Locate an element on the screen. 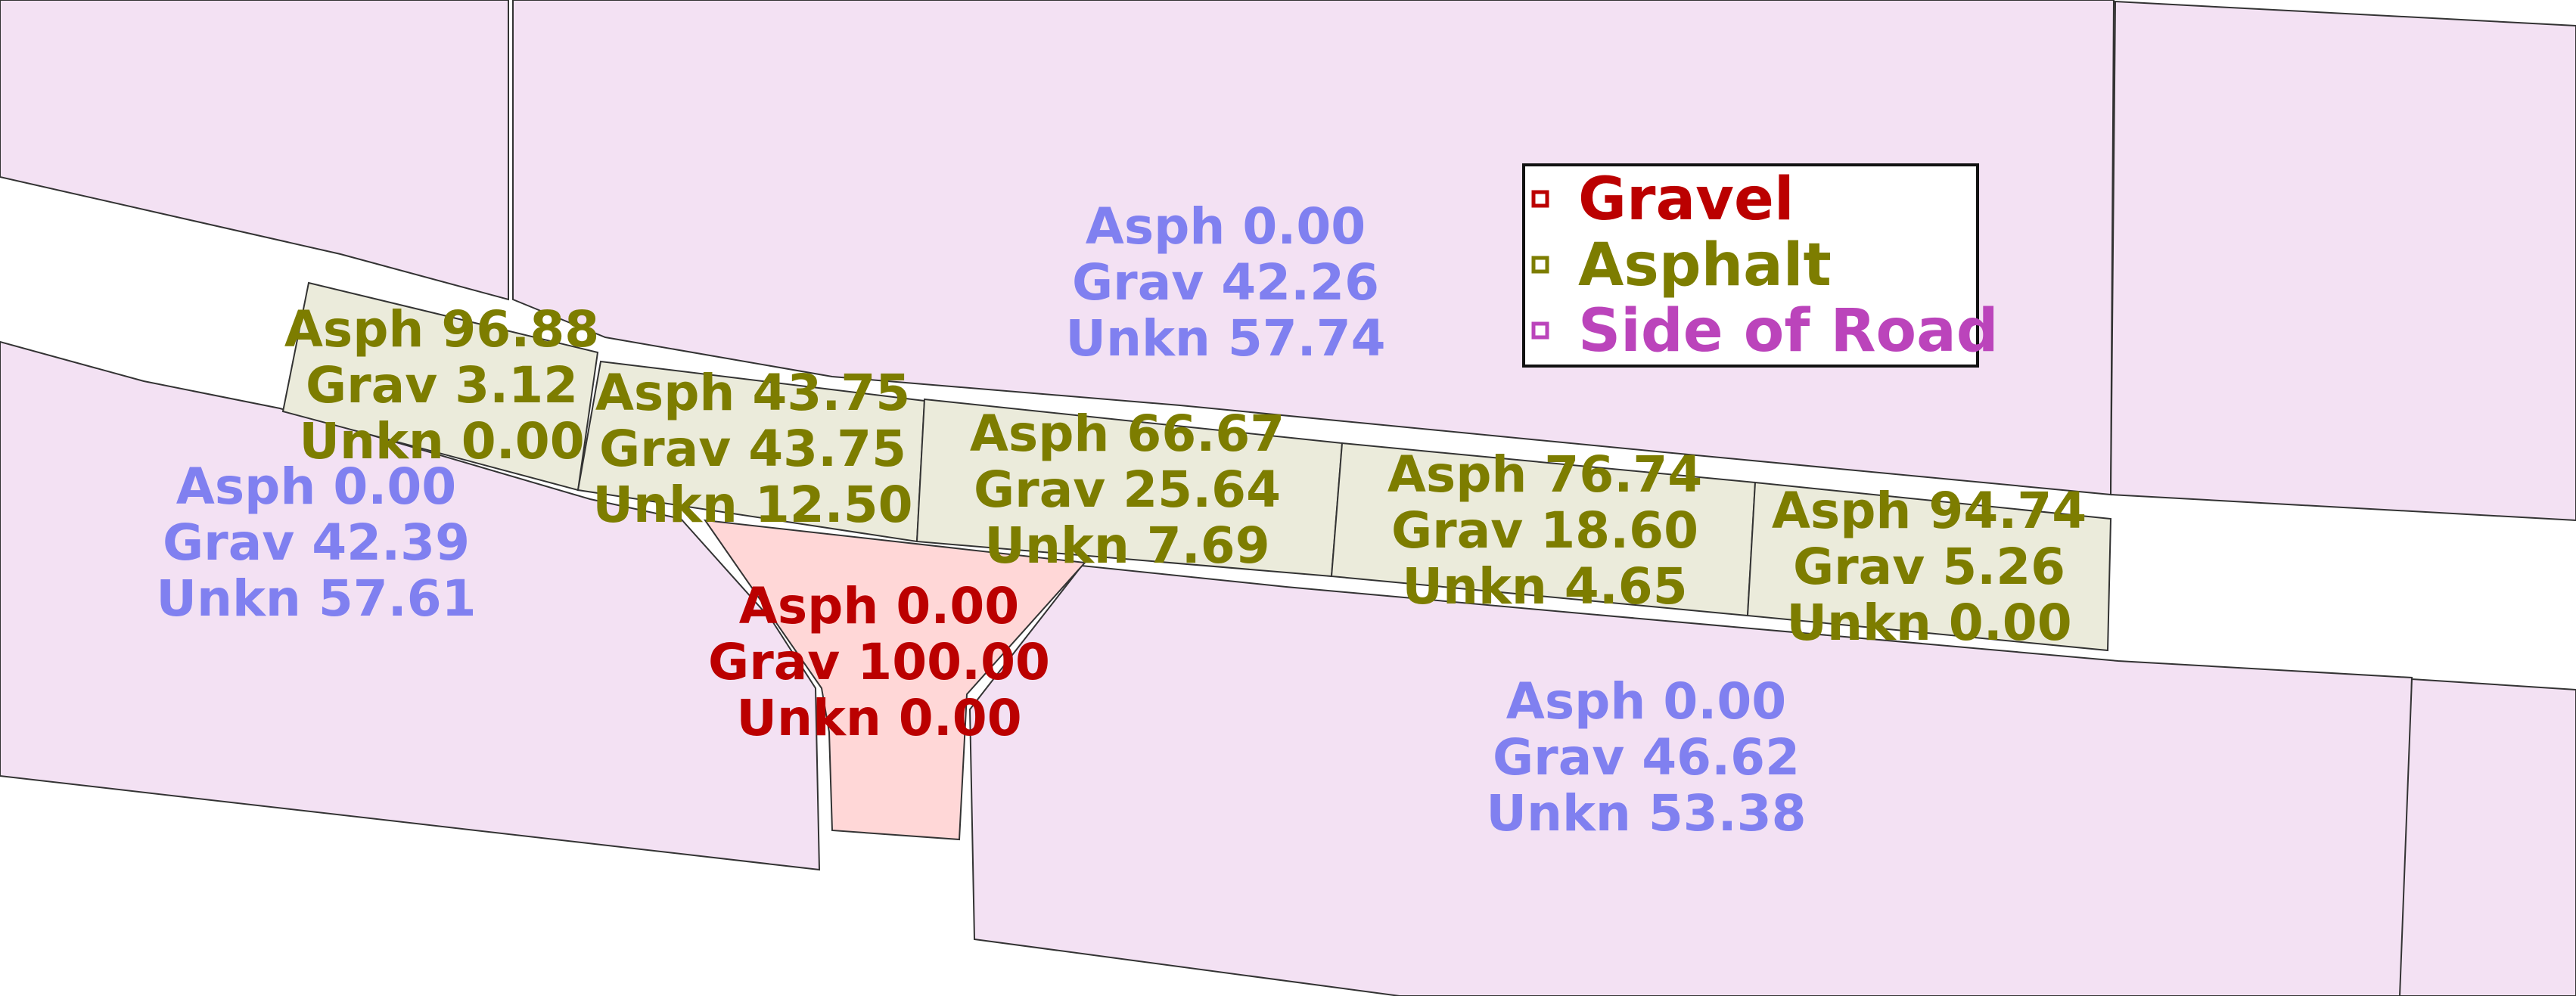 Image resolution: width=2576 pixels, height=996 pixels. label-side-top-center: Asph 0.00 Grav 42.26 Unkn 57.74 is located at coordinates (1225, 282).